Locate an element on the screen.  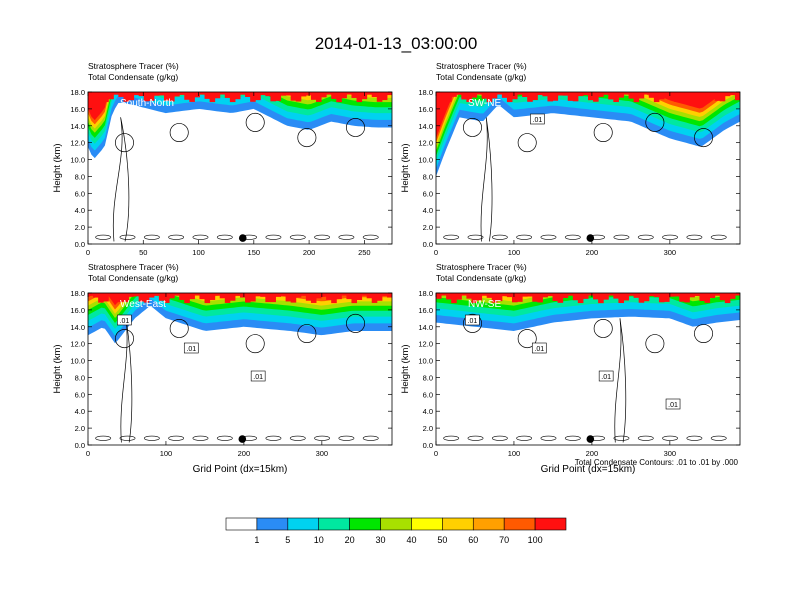
y-tick-label: 10.0 is located at coordinates (77, 160).